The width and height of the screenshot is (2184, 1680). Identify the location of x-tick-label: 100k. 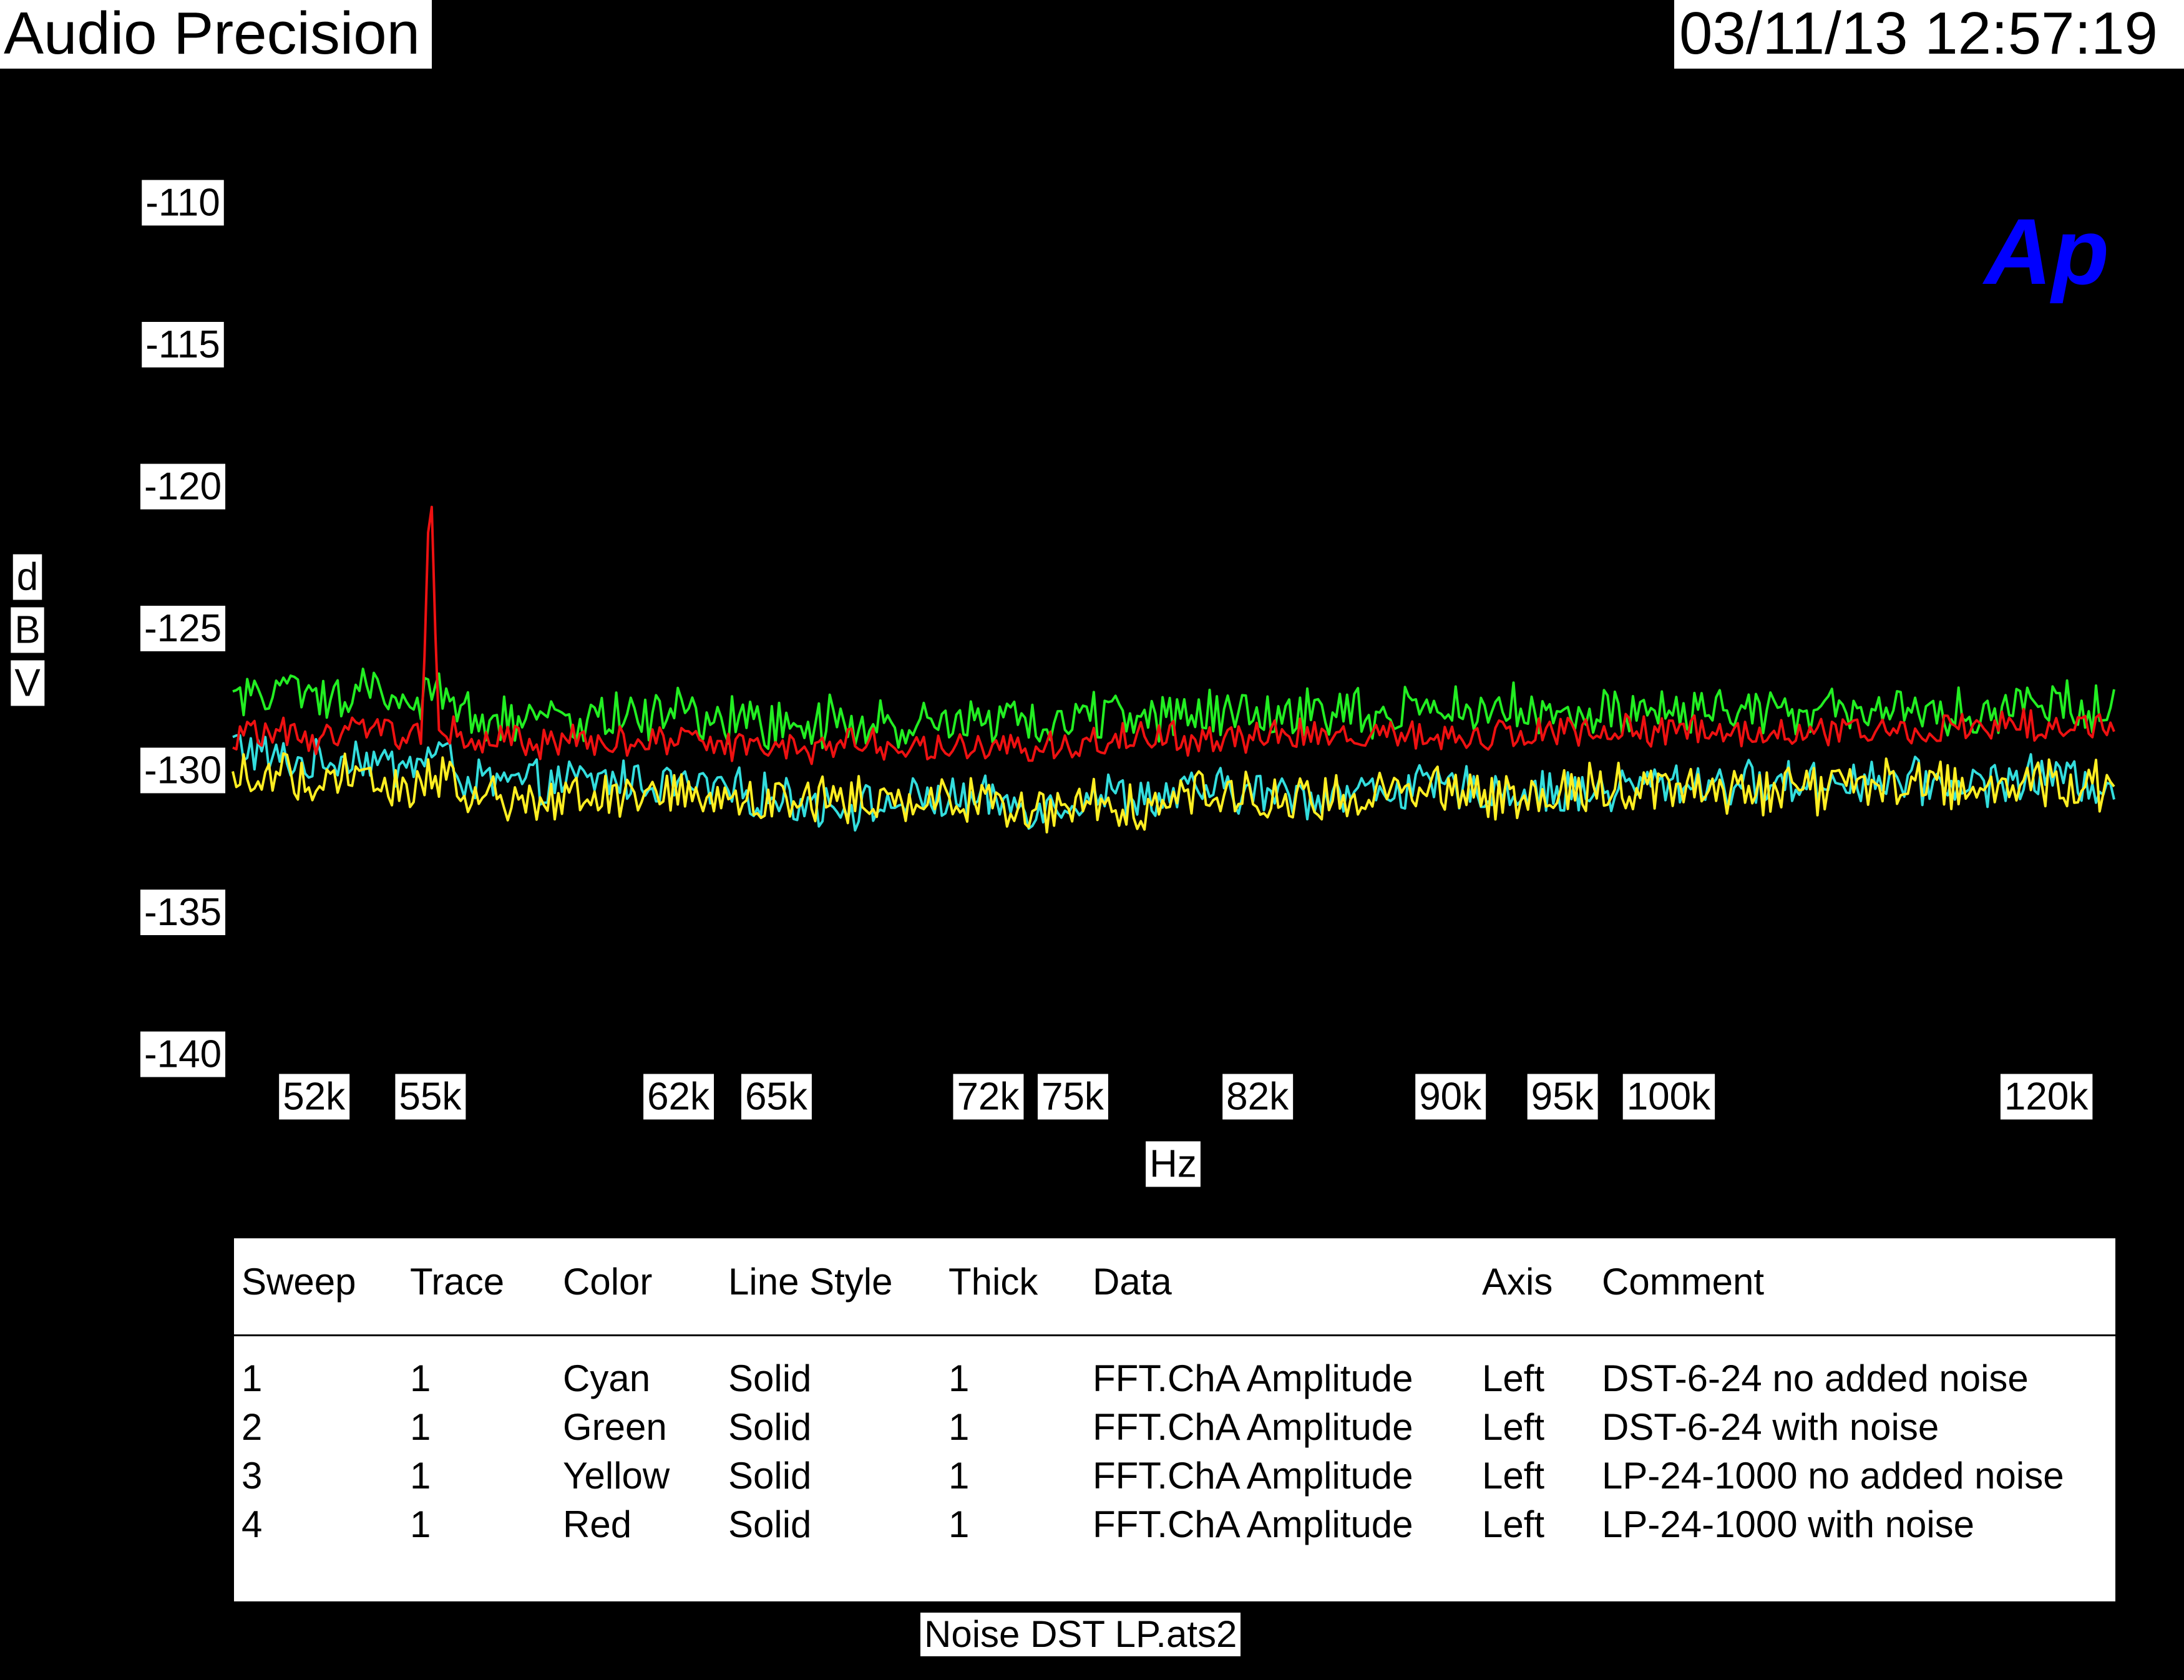
(1669, 1097).